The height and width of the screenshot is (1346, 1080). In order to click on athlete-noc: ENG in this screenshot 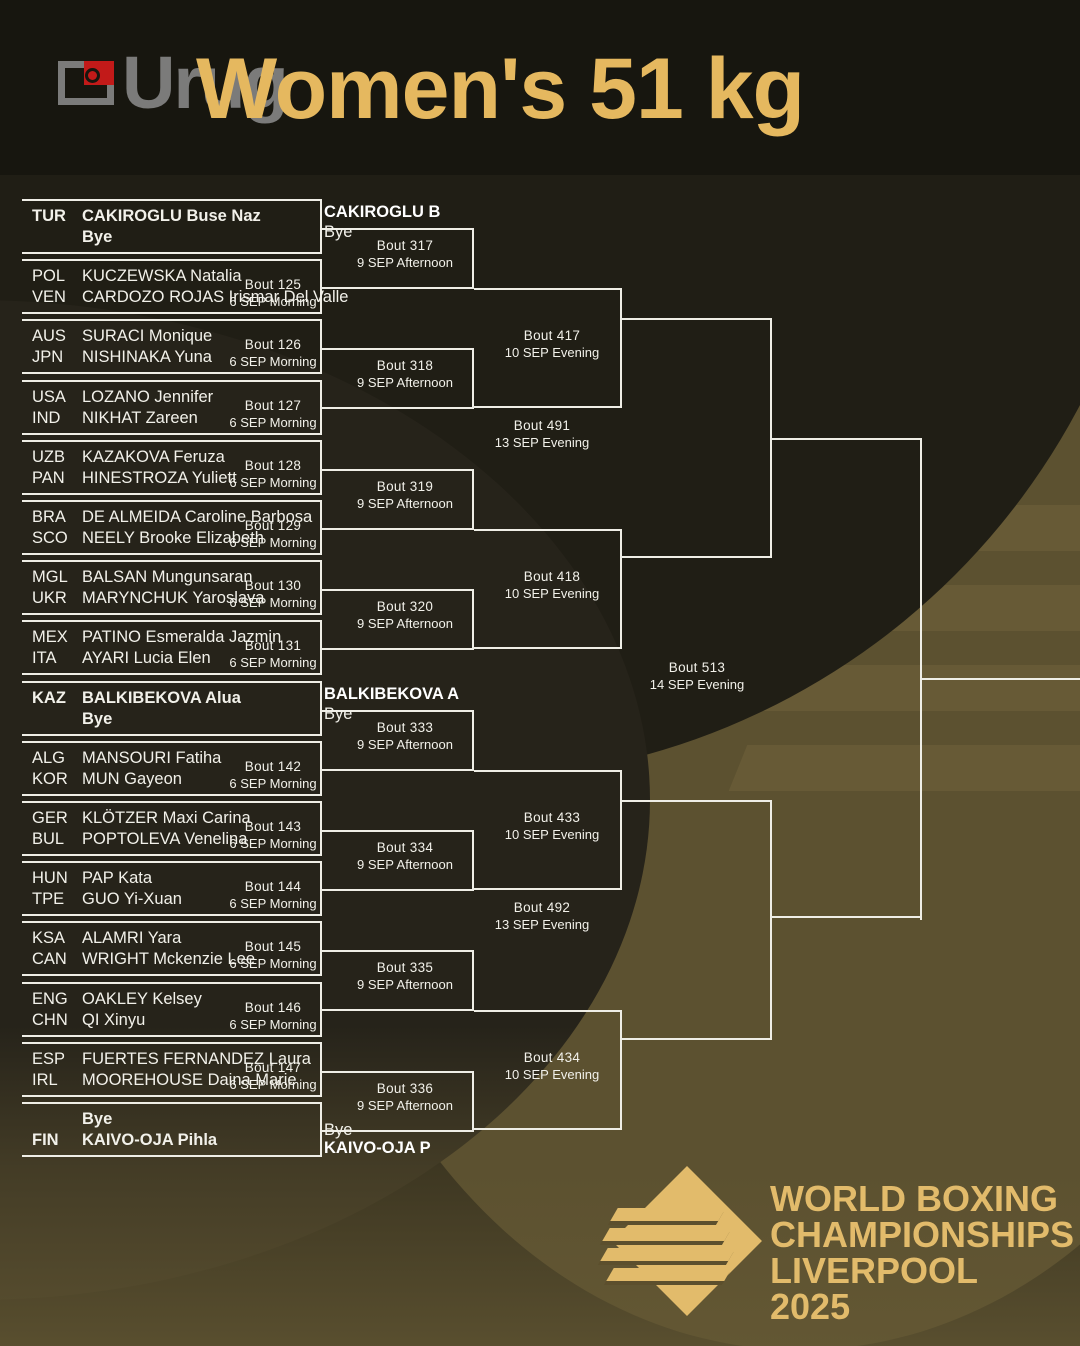, I will do `click(50, 998)`.